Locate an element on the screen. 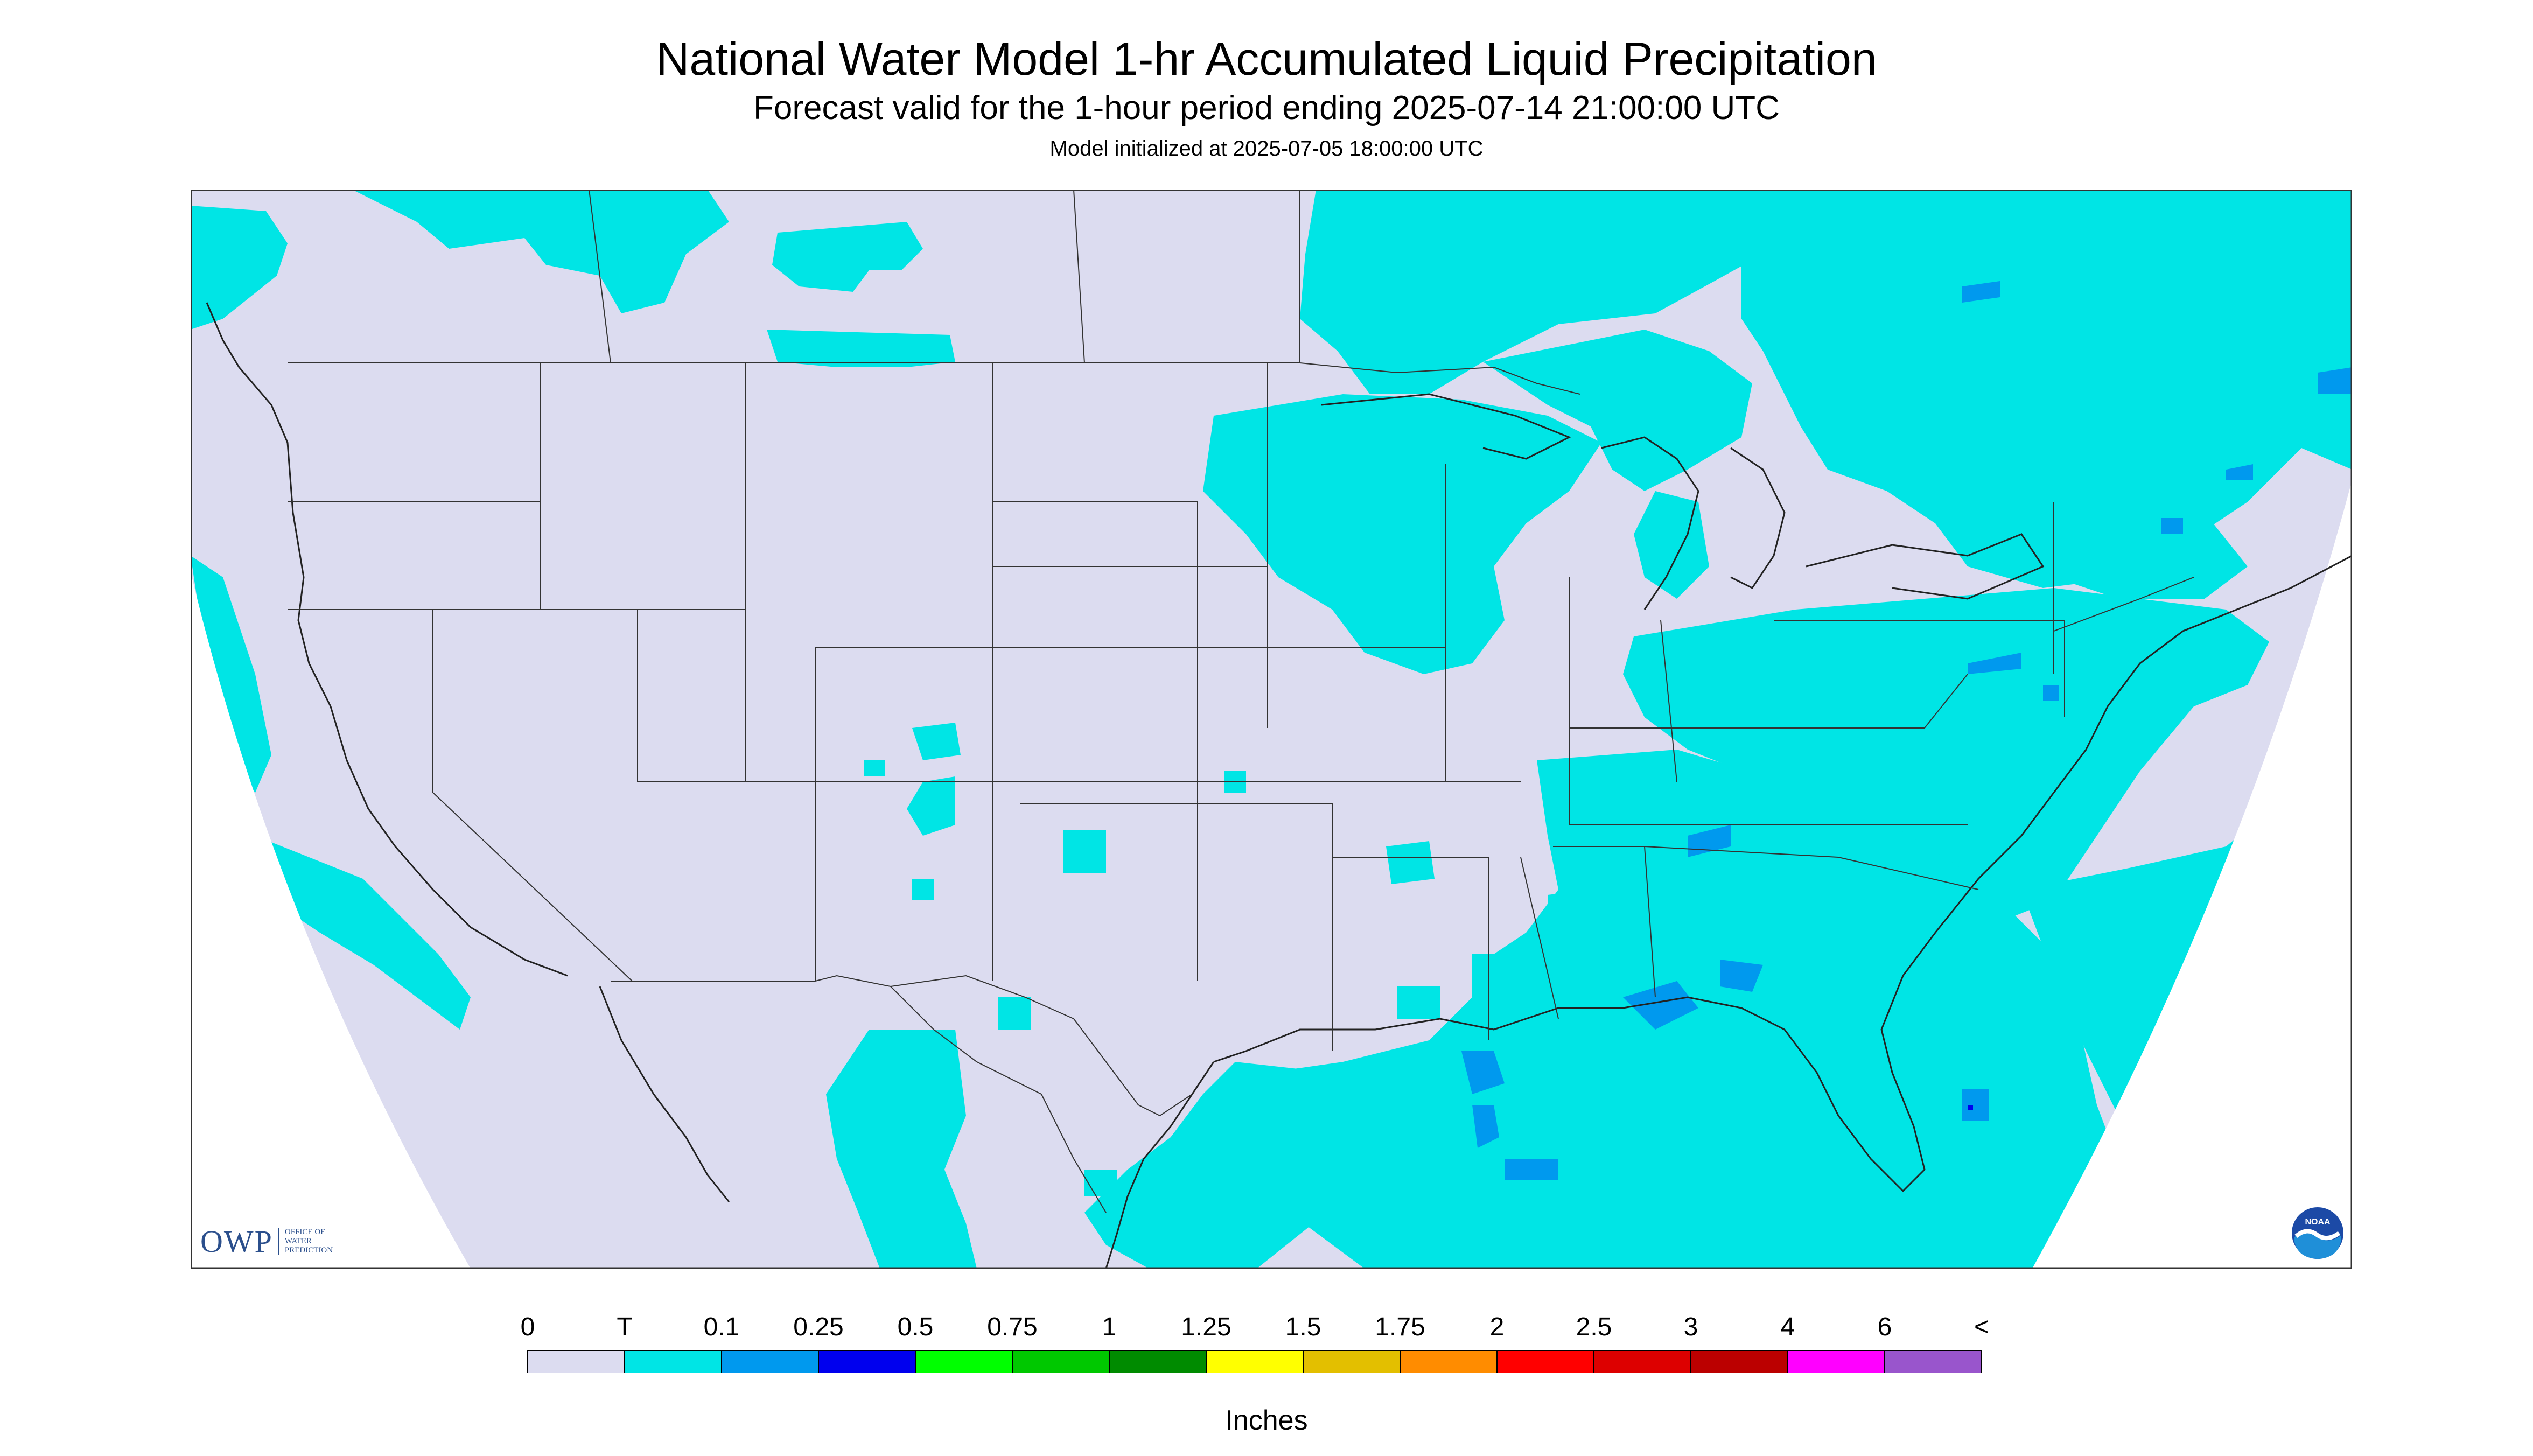 The width and height of the screenshot is (2533, 1456). noaa-logo-icon: NOAA is located at coordinates (2317, 1233).